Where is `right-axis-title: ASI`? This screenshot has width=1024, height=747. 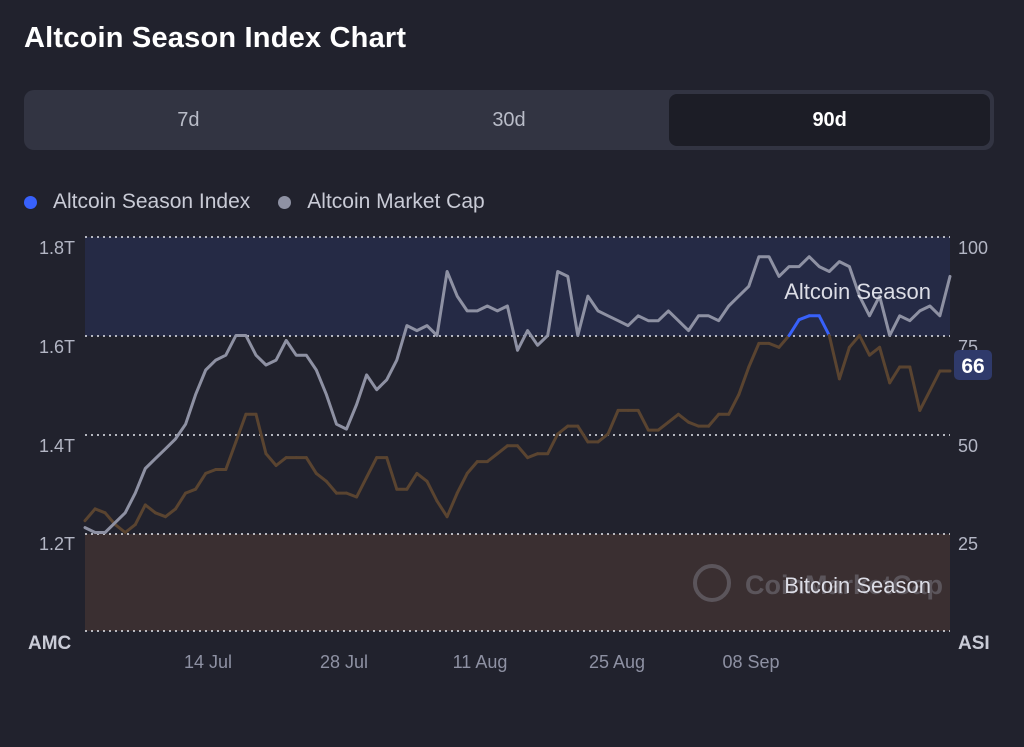 right-axis-title: ASI is located at coordinates (974, 643).